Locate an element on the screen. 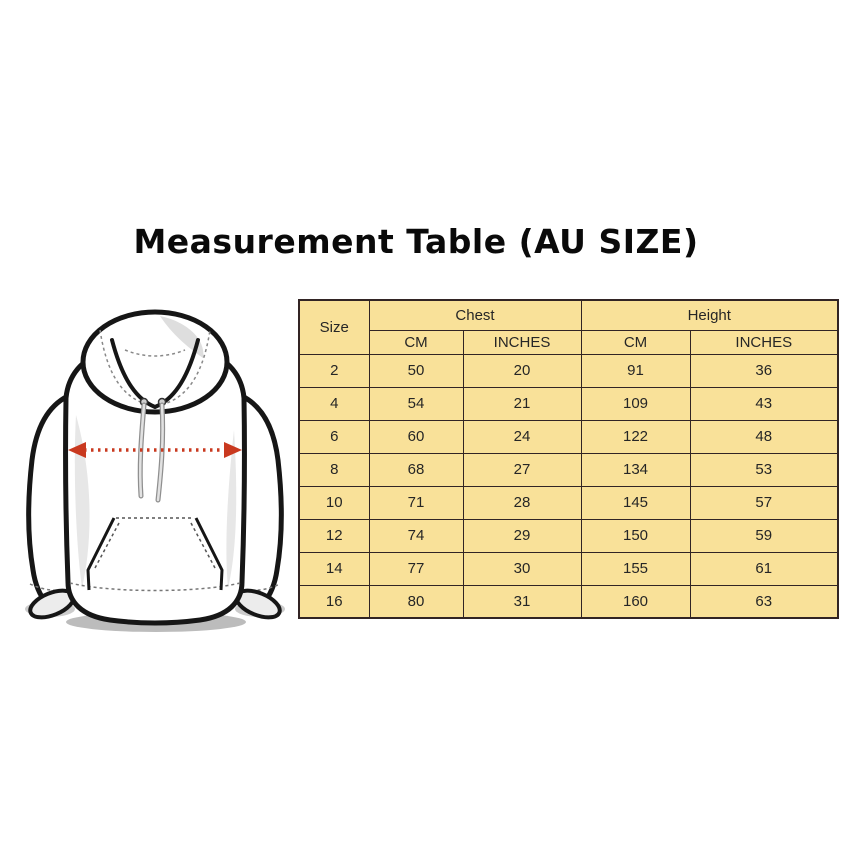  table-row: 8 68 27 134 53 is located at coordinates (568, 469).